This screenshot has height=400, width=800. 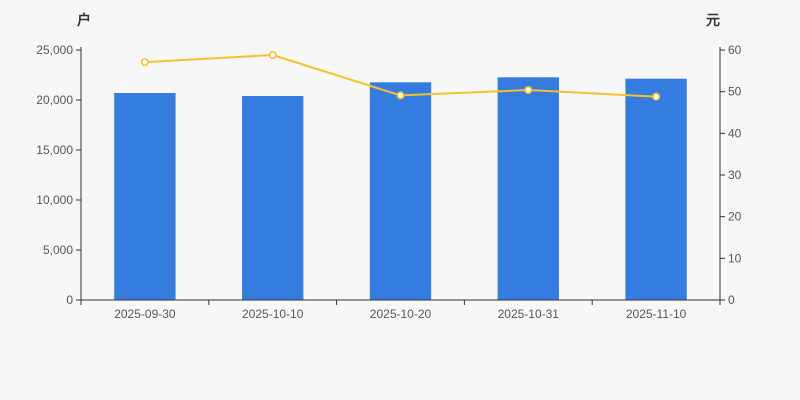 I want to click on x-axis-category-label: 2025-11-10, so click(x=656, y=314).